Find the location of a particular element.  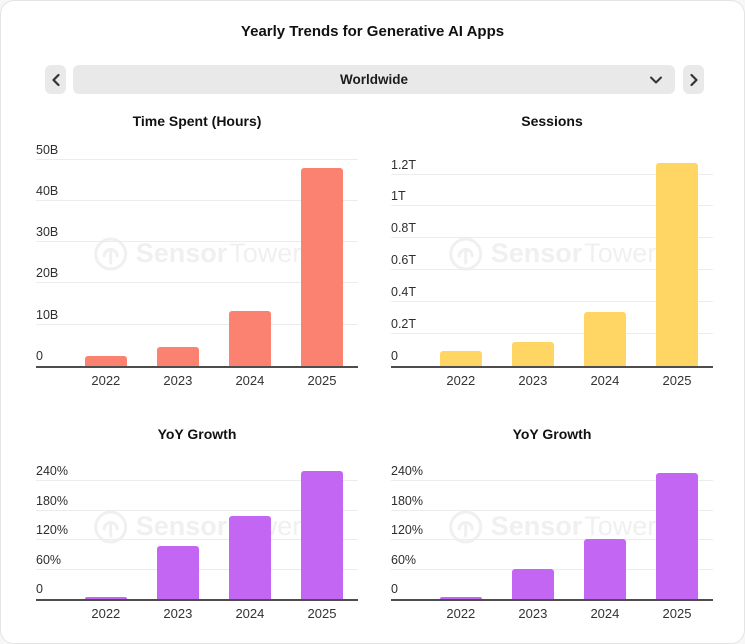

y-tick-label: 0.8T is located at coordinates (404, 228).